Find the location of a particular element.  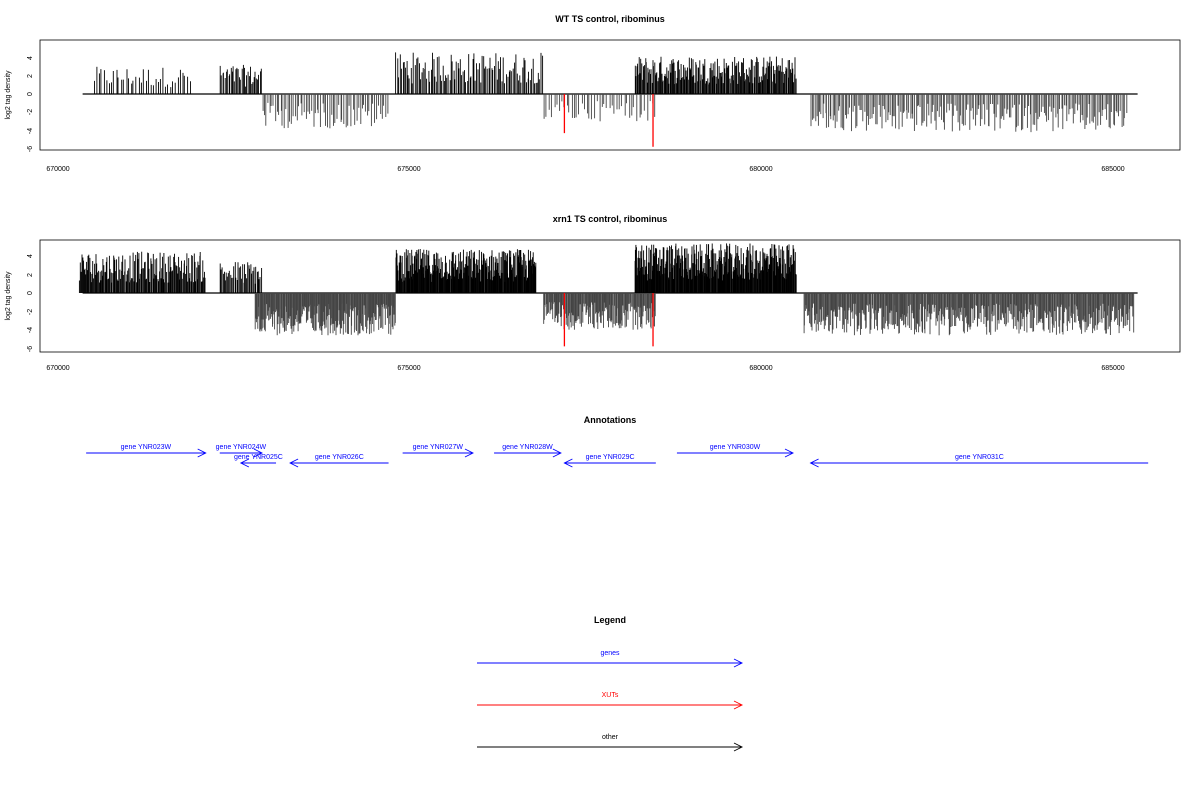

gene-label: gene YNR029C is located at coordinates (610, 457).